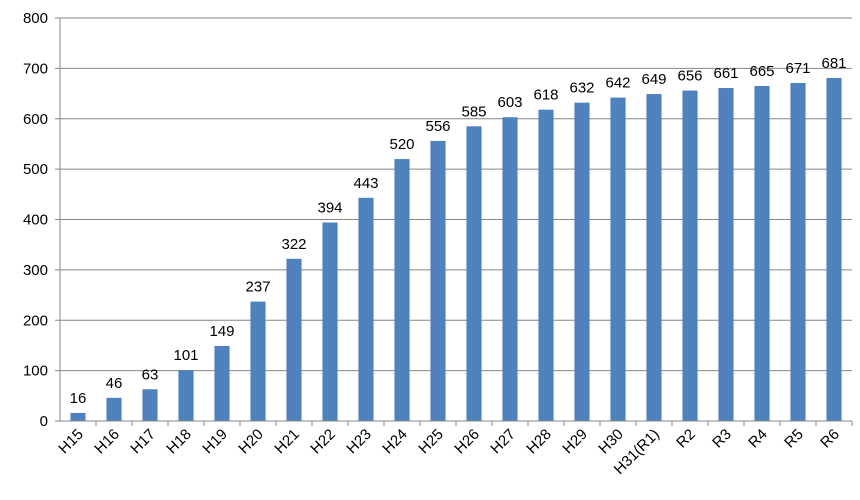  What do you see at coordinates (35, 270) in the screenshot?
I see `ytick-label-300: 300` at bounding box center [35, 270].